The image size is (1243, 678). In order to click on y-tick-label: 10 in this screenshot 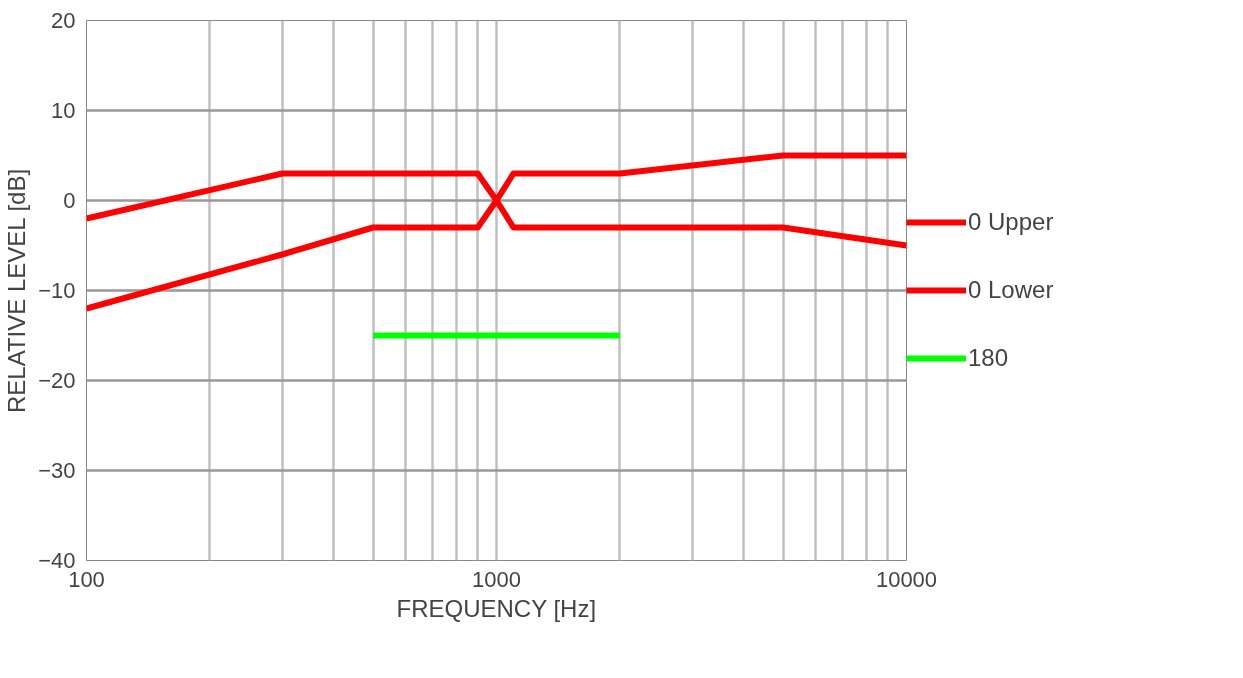, I will do `click(63, 110)`.